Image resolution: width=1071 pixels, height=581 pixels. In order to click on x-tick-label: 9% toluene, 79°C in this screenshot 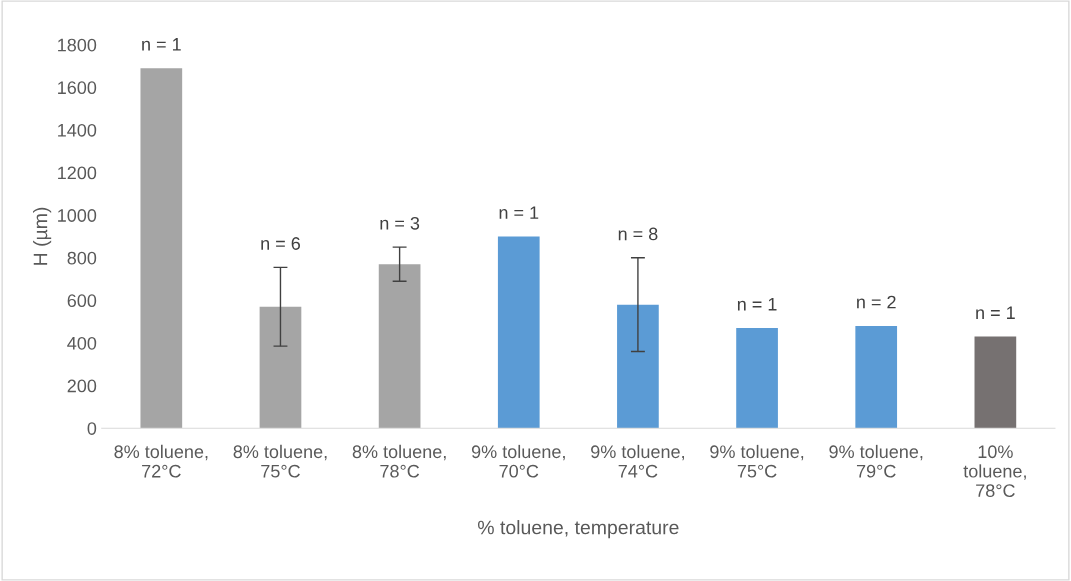, I will do `click(876, 461)`.